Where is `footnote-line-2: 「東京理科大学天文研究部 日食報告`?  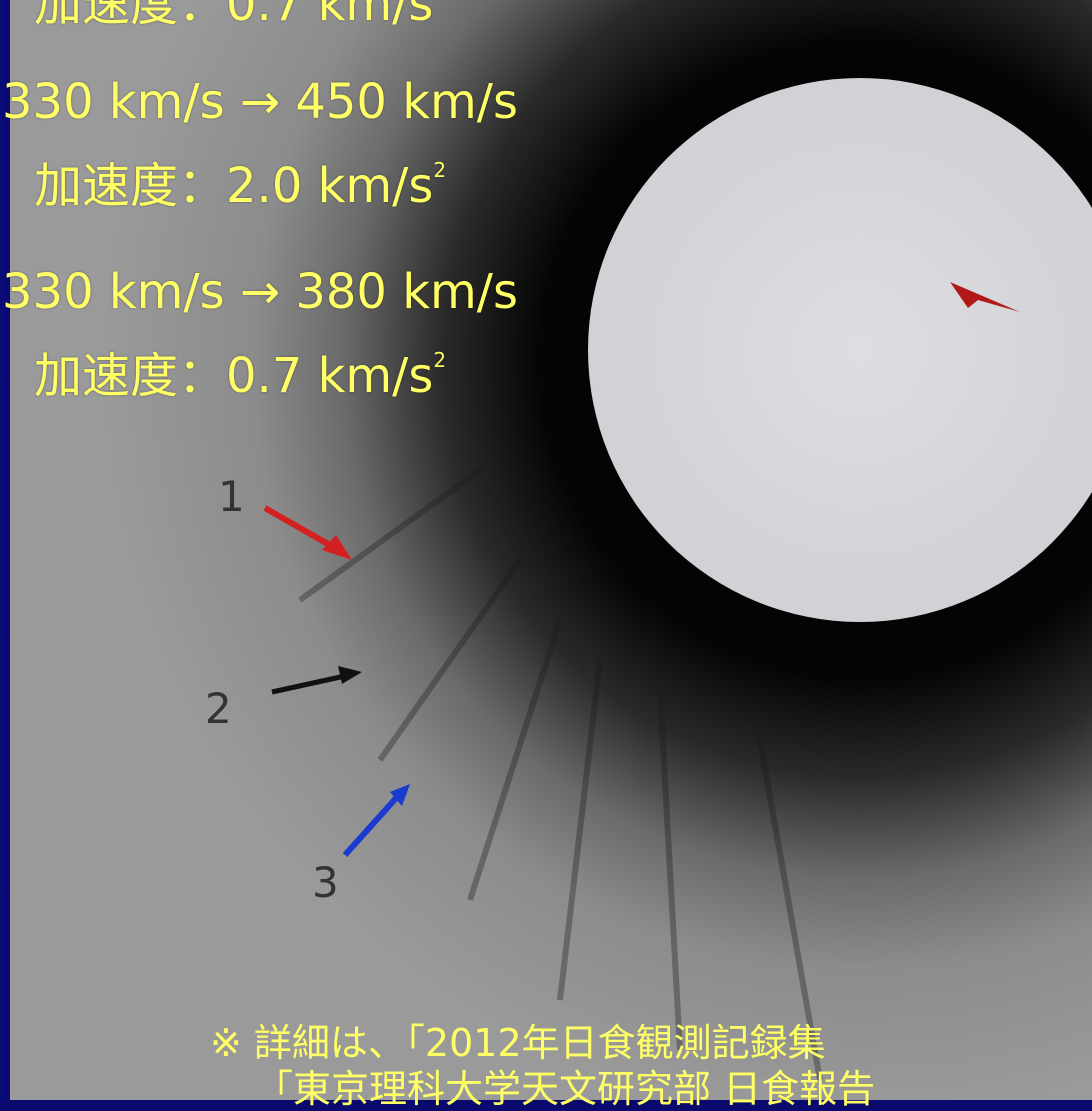 footnote-line-2: 「東京理科大学天文研究部 日食報告 is located at coordinates (565, 1089).